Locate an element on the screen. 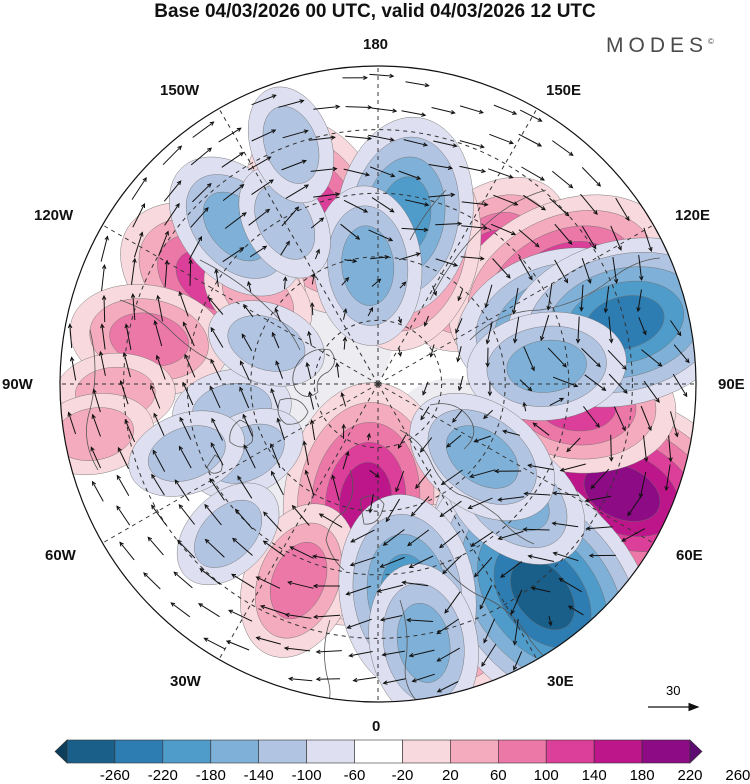 This screenshot has height=784, width=750. colorbar-tick-label: 220 is located at coordinates (689, 775).